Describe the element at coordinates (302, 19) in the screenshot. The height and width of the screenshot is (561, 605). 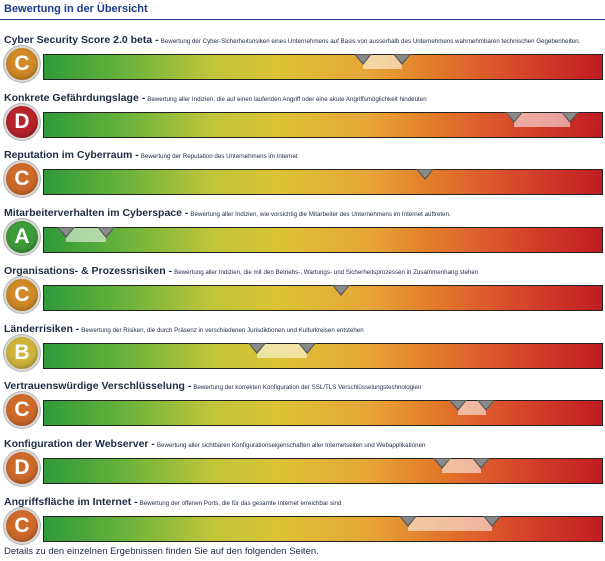
I see `header-divider` at that location.